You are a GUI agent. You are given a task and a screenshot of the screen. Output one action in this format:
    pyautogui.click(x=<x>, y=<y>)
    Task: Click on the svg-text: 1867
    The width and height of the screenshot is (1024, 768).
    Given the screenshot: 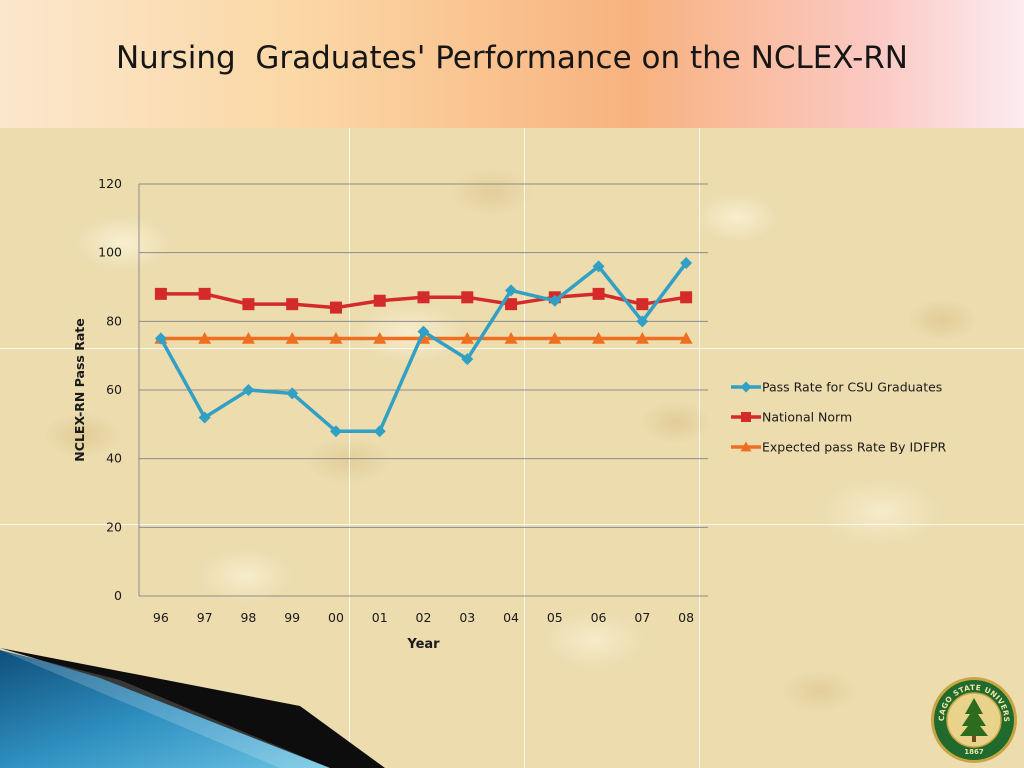 What is the action you would take?
    pyautogui.click(x=974, y=752)
    